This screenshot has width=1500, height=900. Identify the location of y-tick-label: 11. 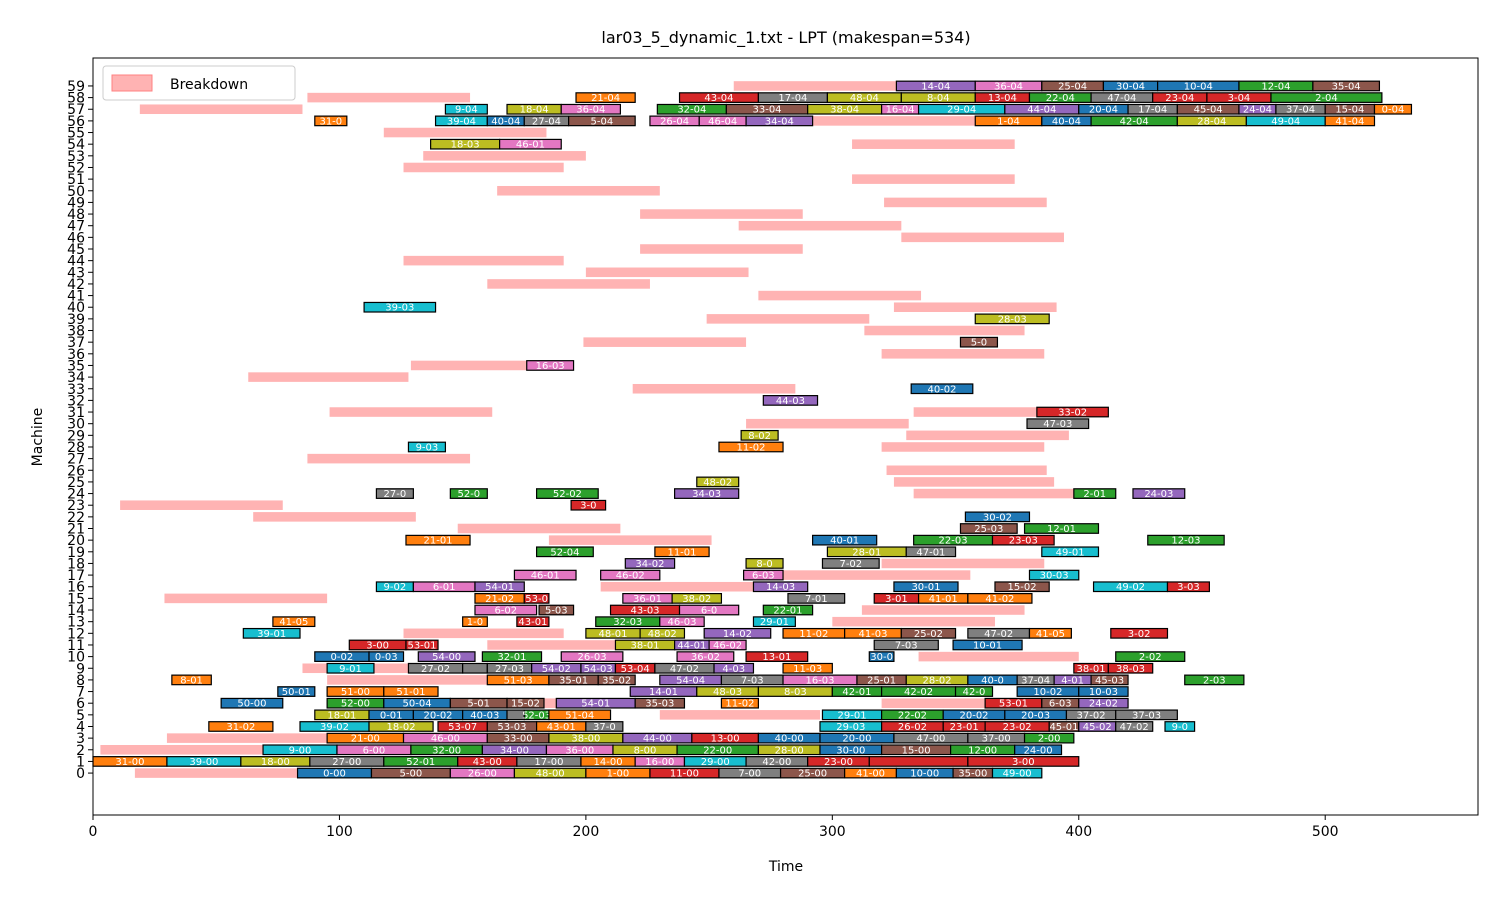
(76, 646).